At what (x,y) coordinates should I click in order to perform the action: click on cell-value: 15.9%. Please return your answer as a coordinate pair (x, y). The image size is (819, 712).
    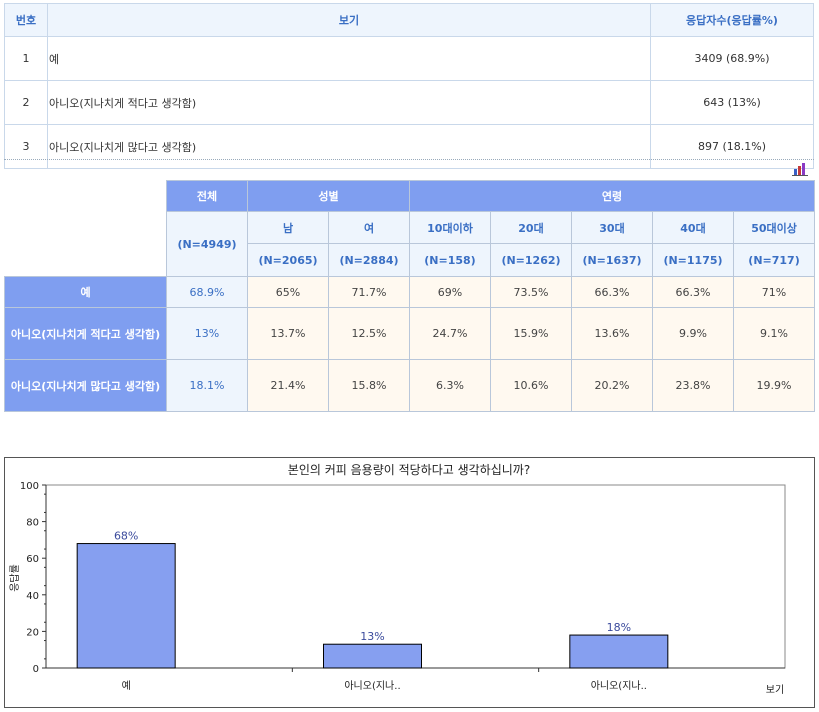
    Looking at the image, I should click on (531, 333).